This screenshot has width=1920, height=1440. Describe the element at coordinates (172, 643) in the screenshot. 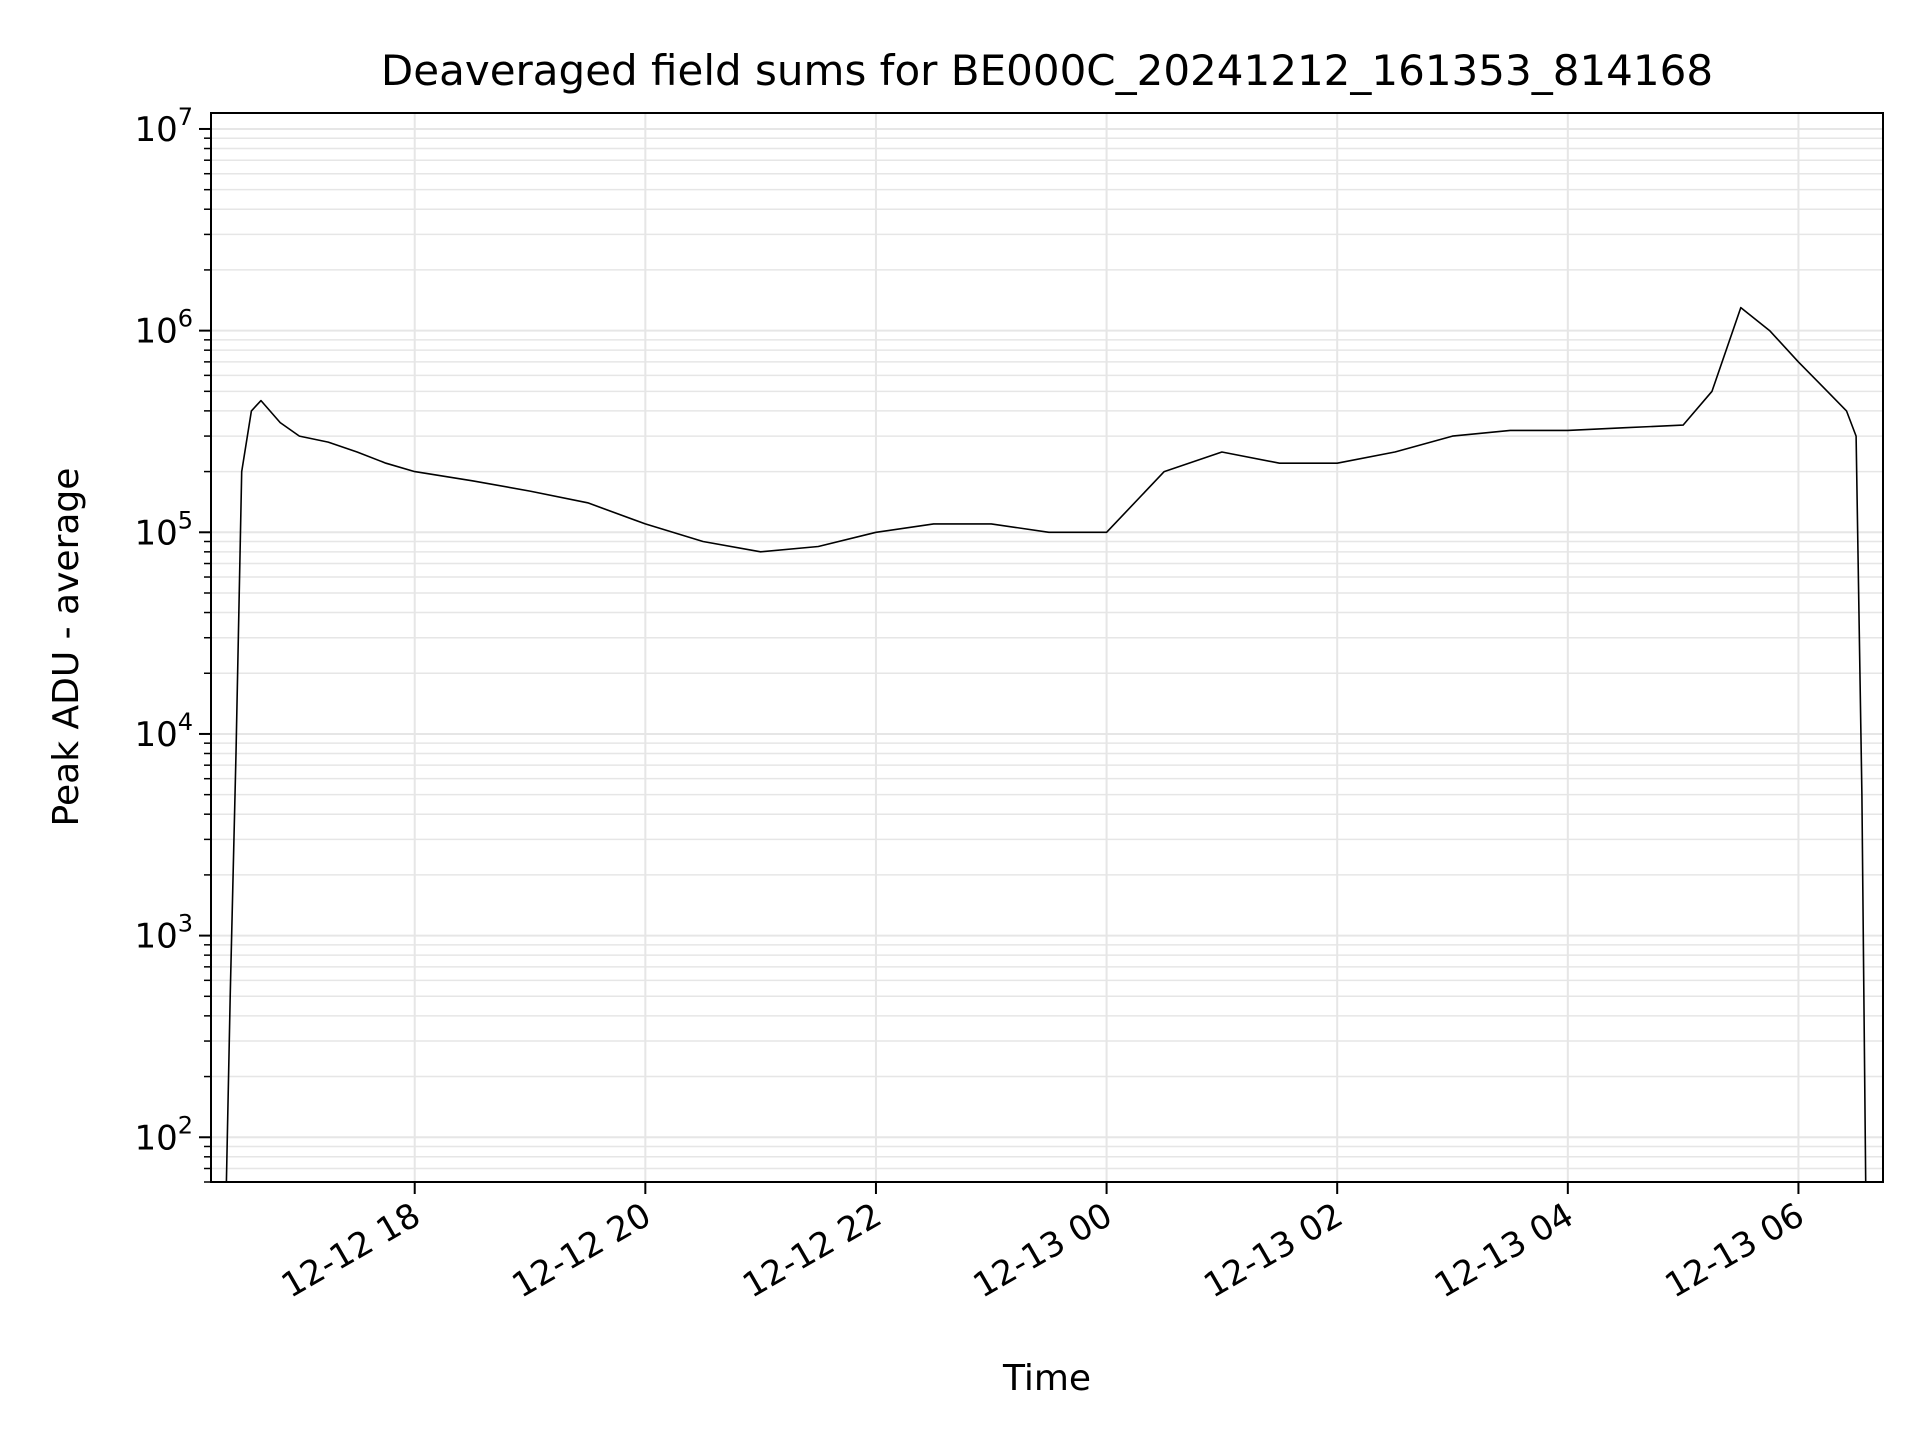

I see `y-axis: 10² 10³ 10⁴ 10⁵ 10⁶ 10⁷` at that location.